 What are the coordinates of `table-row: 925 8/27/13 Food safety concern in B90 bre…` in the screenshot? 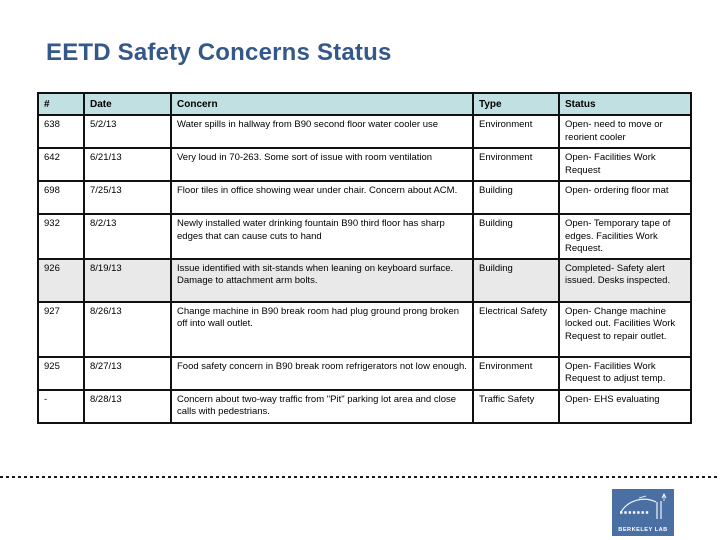 It's located at (364, 373).